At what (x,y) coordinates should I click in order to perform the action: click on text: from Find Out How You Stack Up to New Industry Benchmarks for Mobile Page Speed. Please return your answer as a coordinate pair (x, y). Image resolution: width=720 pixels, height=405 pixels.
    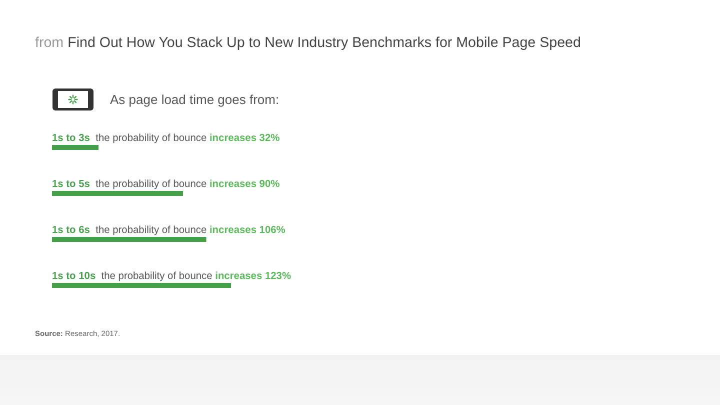
    Looking at the image, I should click on (308, 43).